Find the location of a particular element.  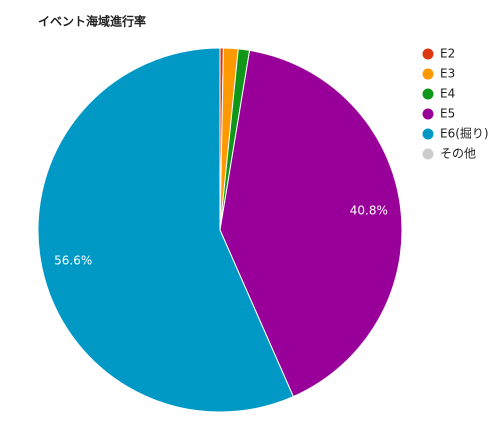

legend-label: E2 is located at coordinates (447, 54).